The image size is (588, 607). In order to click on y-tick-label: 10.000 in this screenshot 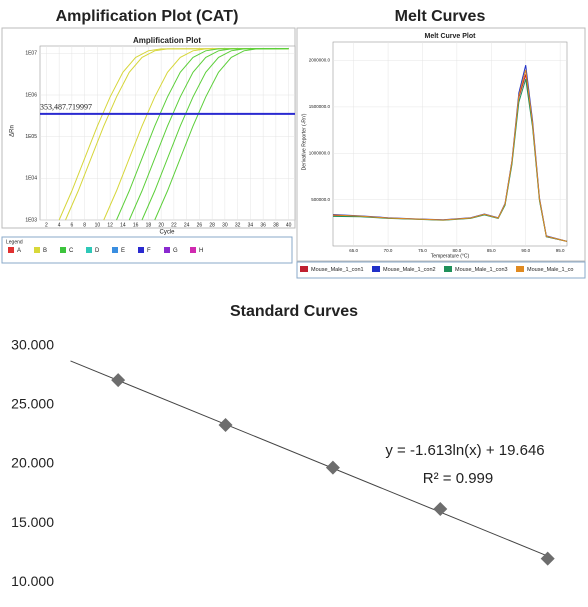, I will do `click(32, 581)`.